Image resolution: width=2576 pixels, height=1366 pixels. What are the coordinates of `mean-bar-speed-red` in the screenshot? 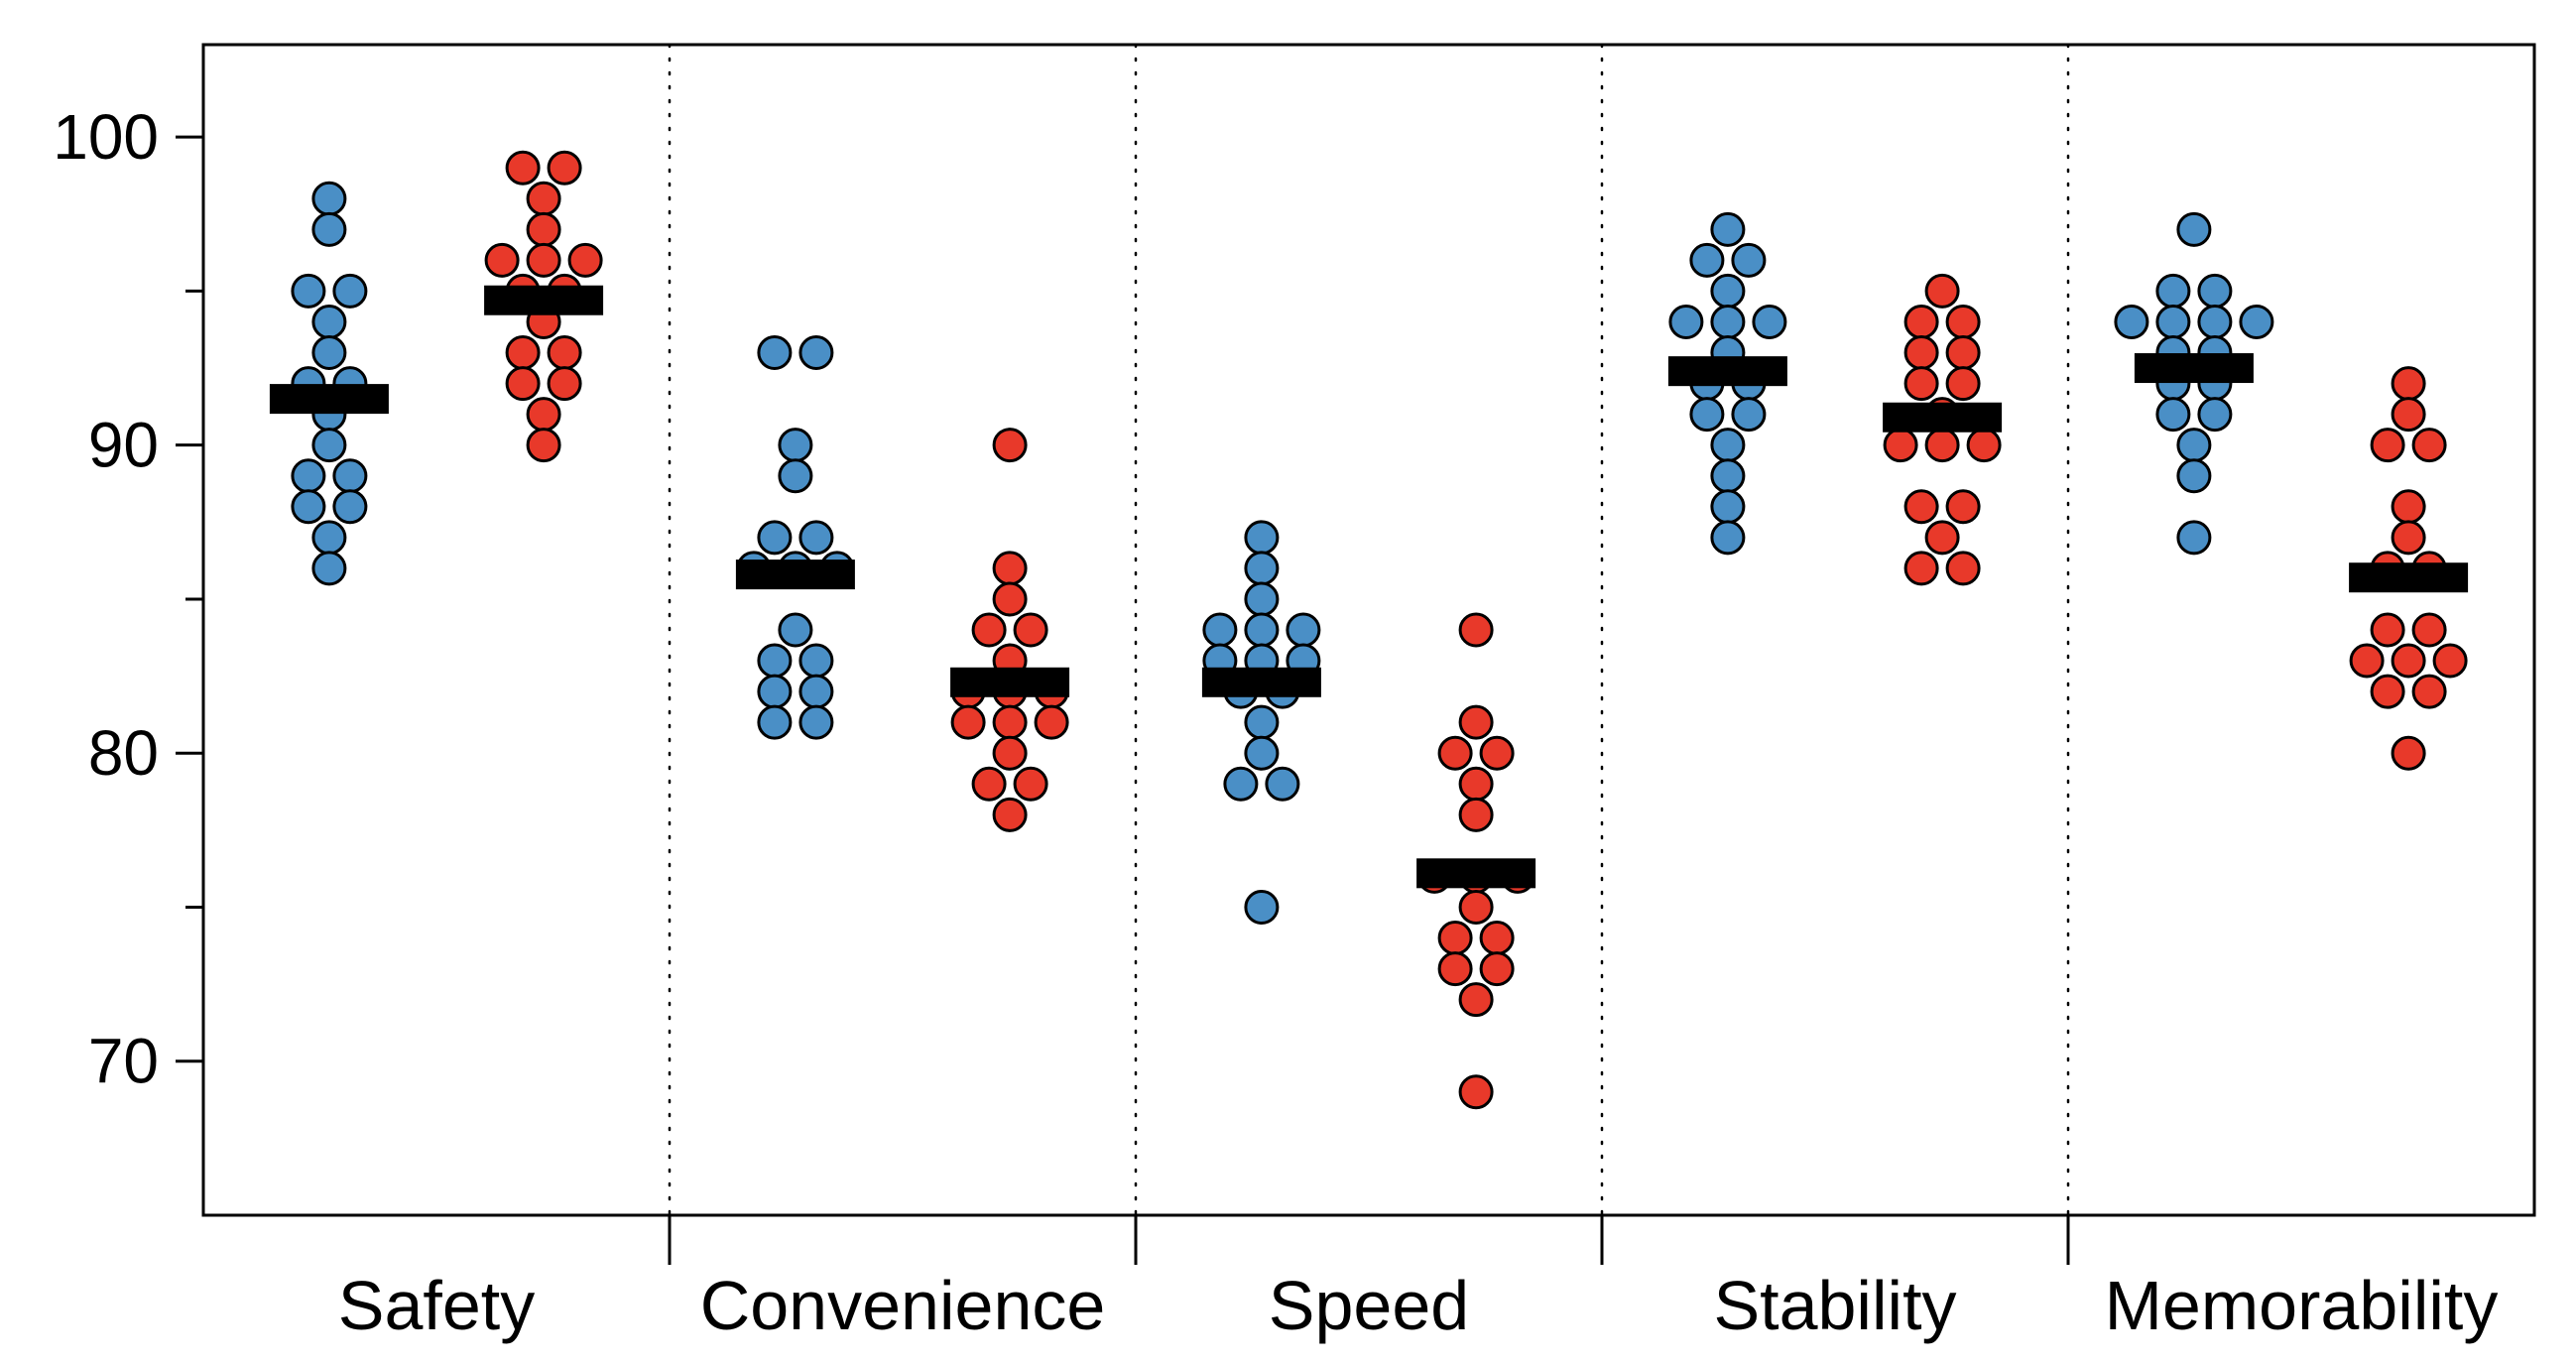 It's located at (1476, 873).